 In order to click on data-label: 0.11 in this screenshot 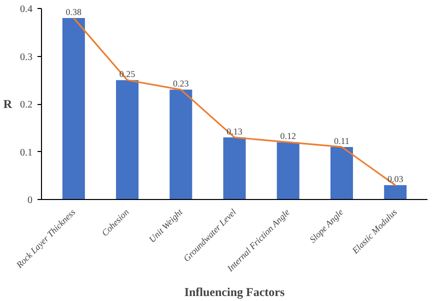, I will do `click(342, 141)`.